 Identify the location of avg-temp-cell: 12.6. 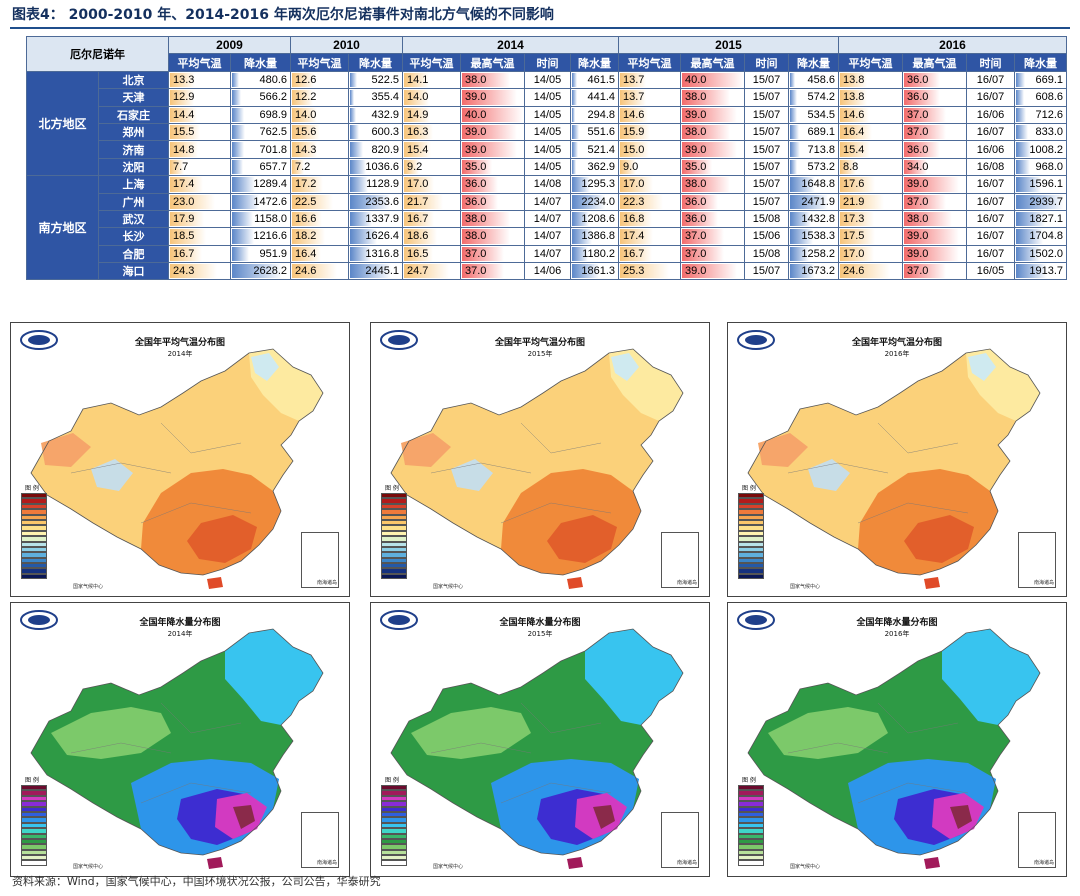
(319, 80).